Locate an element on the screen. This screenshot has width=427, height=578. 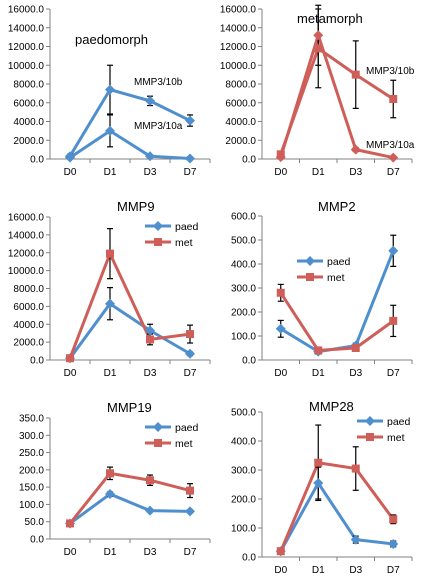
y-tick-label: 16000.0 is located at coordinates (26, 10).